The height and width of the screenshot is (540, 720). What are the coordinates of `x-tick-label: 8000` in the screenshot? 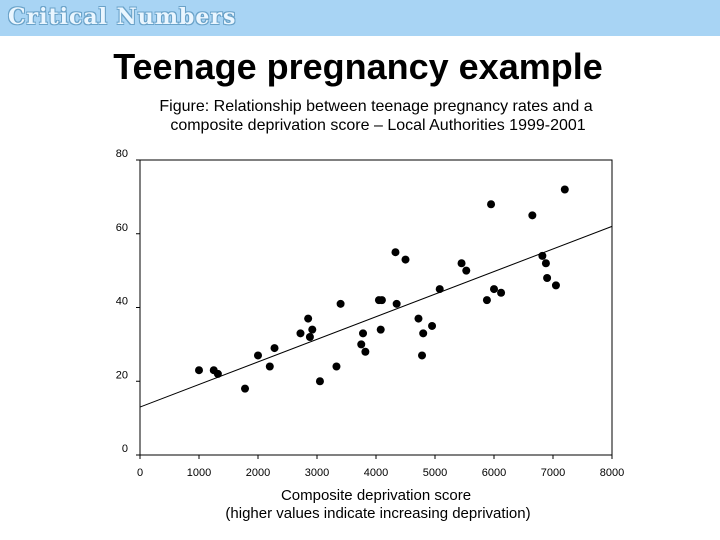 It's located at (612, 473).